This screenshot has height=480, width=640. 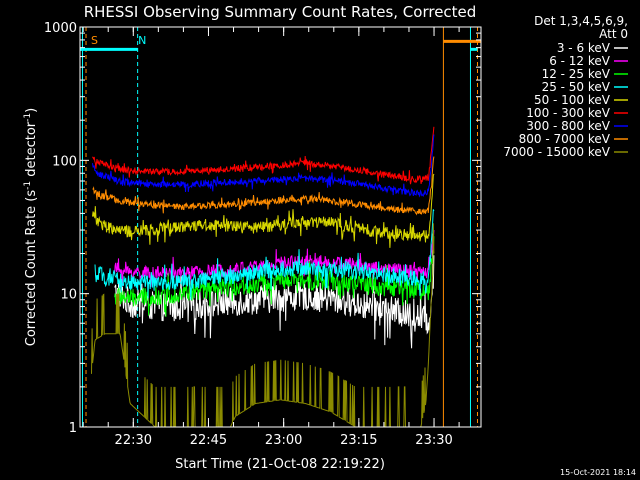 What do you see at coordinates (598, 472) in the screenshot?
I see `timestamp: 15-Oct-2021 18:14` at bounding box center [598, 472].